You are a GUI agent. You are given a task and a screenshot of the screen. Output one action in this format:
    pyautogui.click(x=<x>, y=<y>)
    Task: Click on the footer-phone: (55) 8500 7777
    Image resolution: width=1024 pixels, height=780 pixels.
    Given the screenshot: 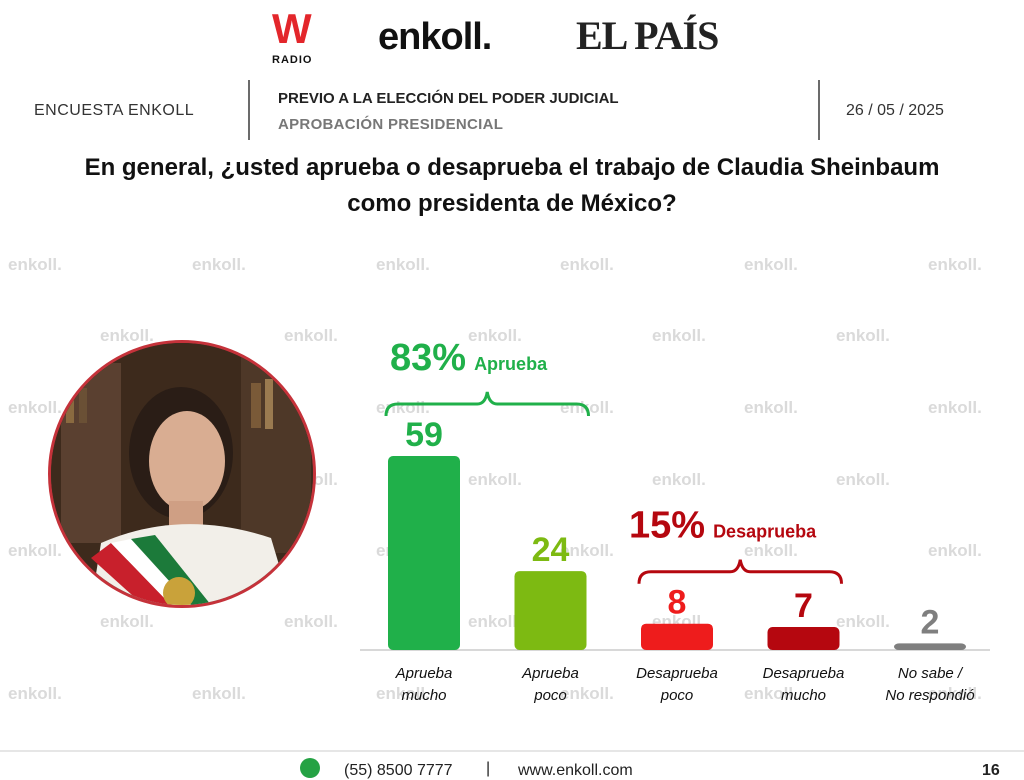 What is the action you would take?
    pyautogui.click(x=398, y=770)
    